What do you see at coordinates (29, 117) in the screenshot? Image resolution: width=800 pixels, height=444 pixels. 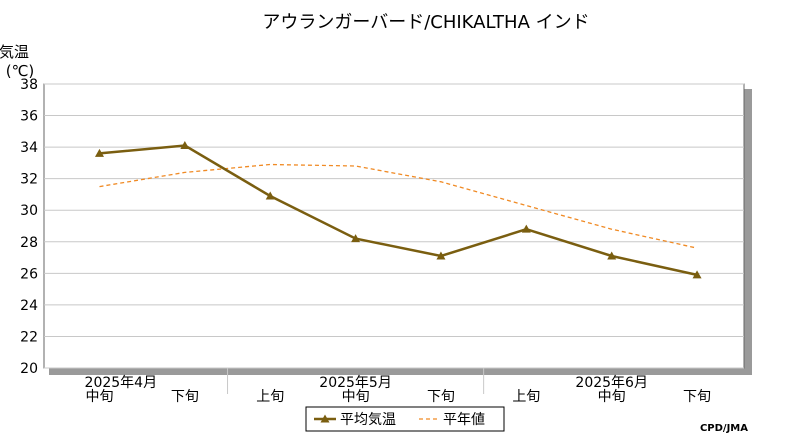 I see `y-tick-label: 36` at bounding box center [29, 117].